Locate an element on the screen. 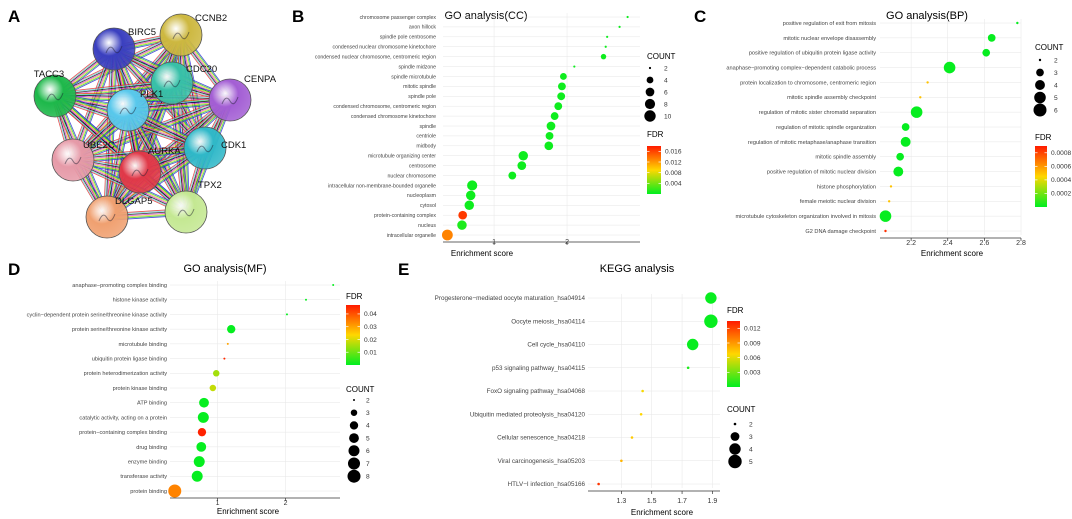 The width and height of the screenshot is (1072, 519). x-tick-label: 1.7 is located at coordinates (682, 501).